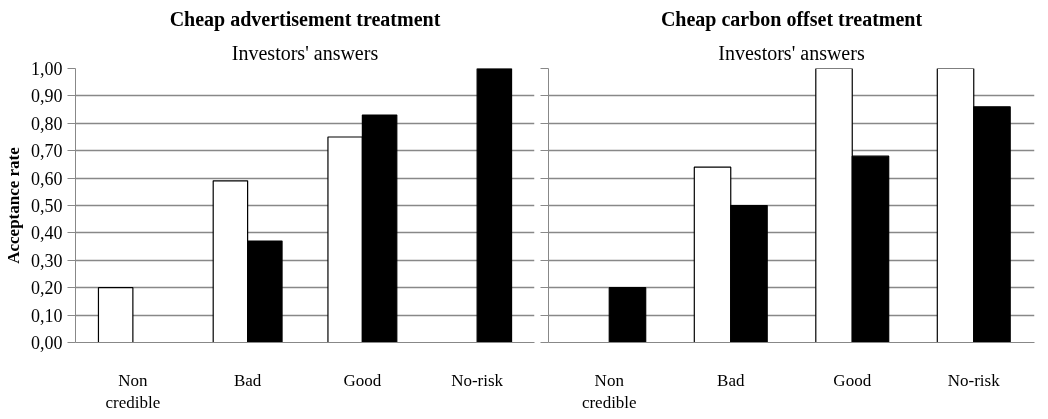  I want to click on y-tick-label: 1,00, so click(47, 69).